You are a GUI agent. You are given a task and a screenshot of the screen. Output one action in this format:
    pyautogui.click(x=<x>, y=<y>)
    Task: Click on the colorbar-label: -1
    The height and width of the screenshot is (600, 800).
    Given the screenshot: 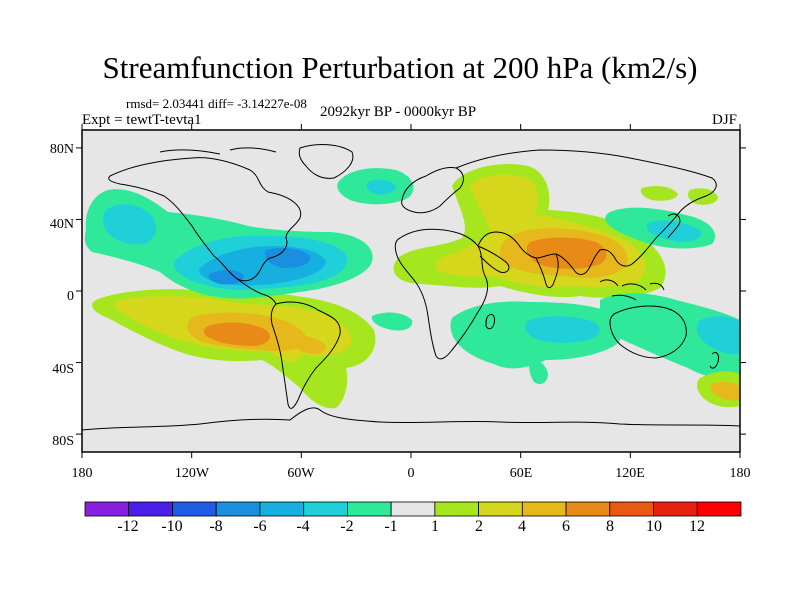 What is the action you would take?
    pyautogui.click(x=390, y=526)
    